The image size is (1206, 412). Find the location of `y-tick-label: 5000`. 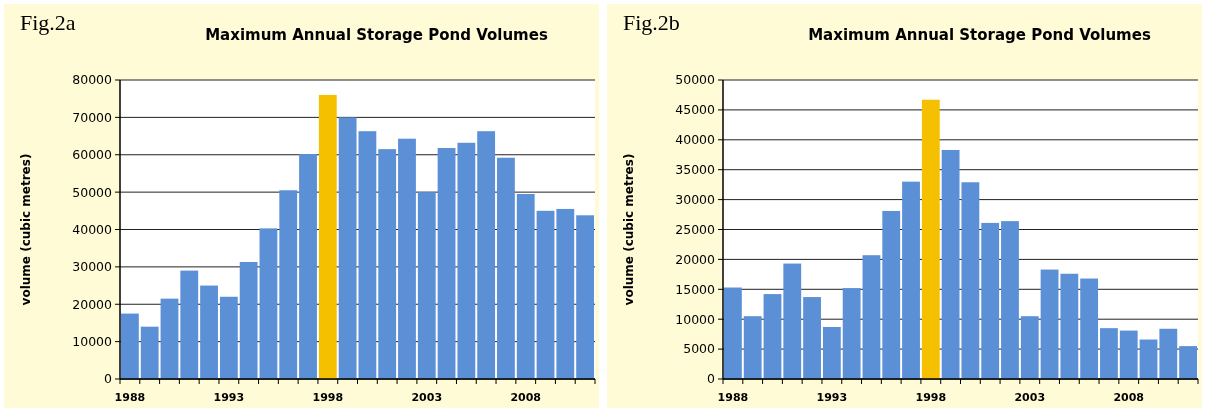

y-tick-label: 5000 is located at coordinates (699, 349).